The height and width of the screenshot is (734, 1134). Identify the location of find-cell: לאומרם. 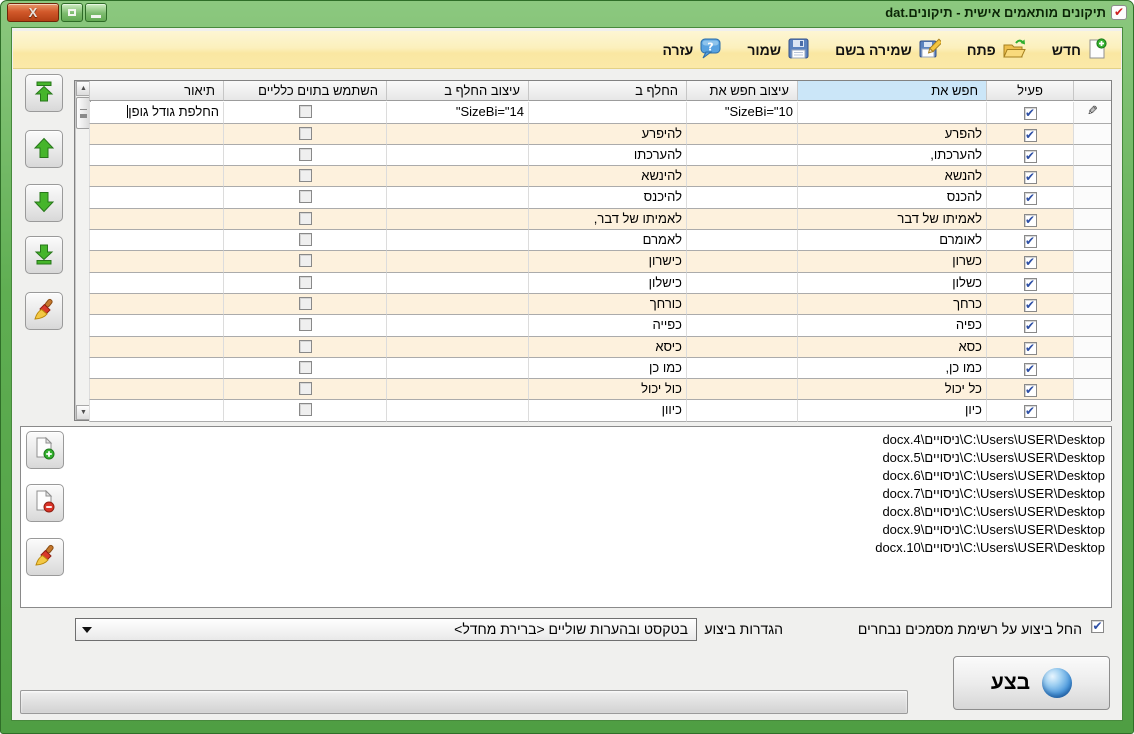
(891, 241).